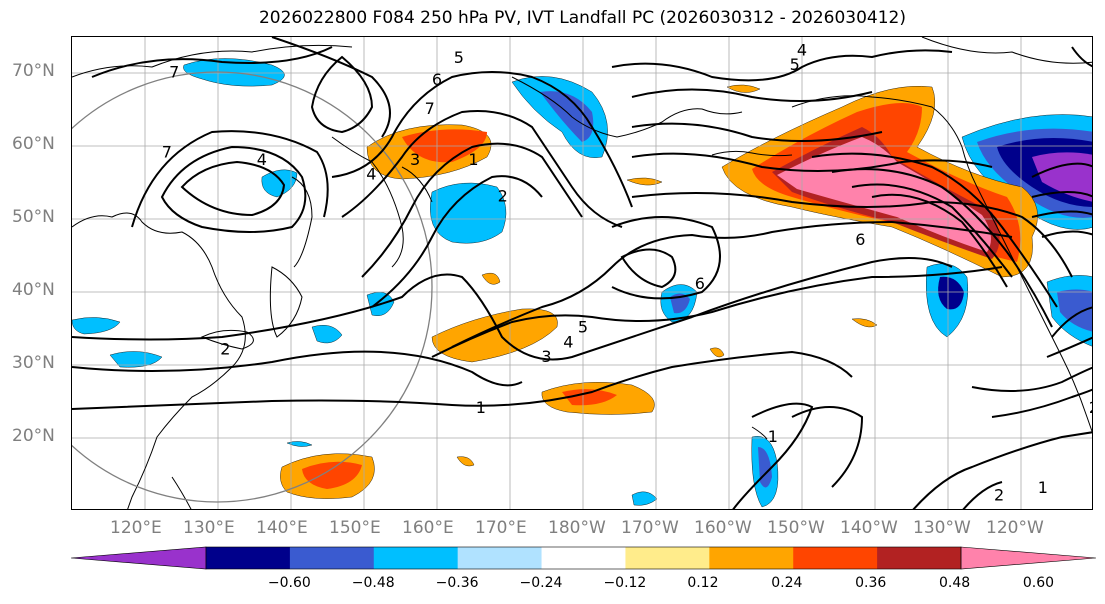 The height and width of the screenshot is (604, 1105). I want to click on shade-orange-small4, so click(743, 88).